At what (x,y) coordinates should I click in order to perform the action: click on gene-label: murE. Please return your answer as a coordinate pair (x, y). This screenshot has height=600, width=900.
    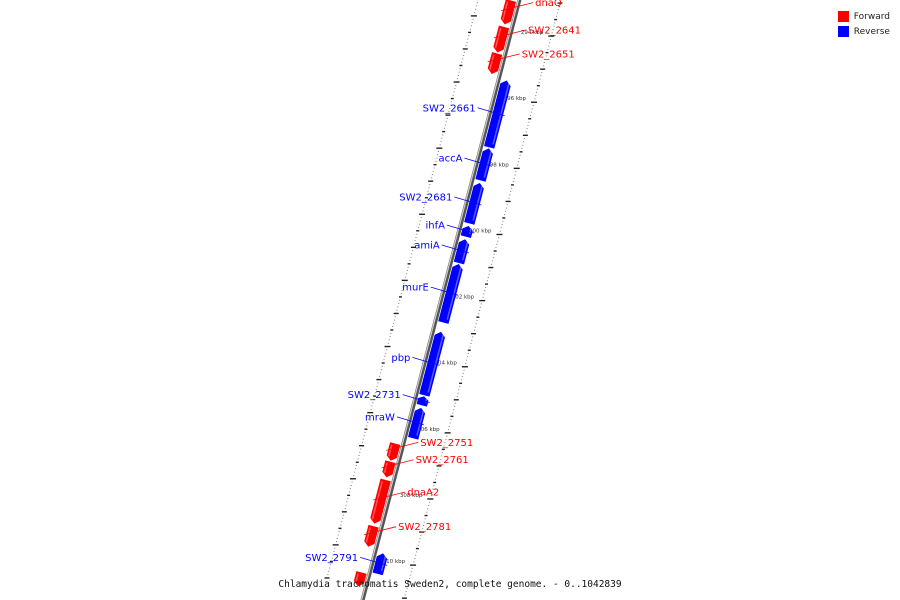
    Looking at the image, I should click on (415, 288).